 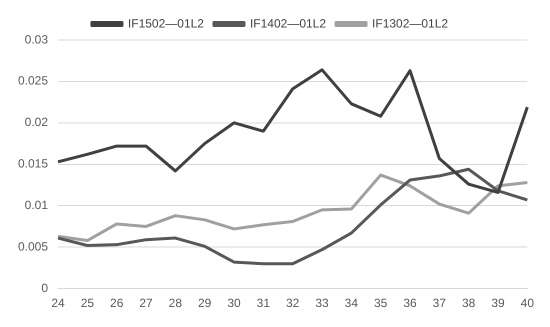 What do you see at coordinates (36, 122) in the screenshot?
I see `y-tick-label: 0.02` at bounding box center [36, 122].